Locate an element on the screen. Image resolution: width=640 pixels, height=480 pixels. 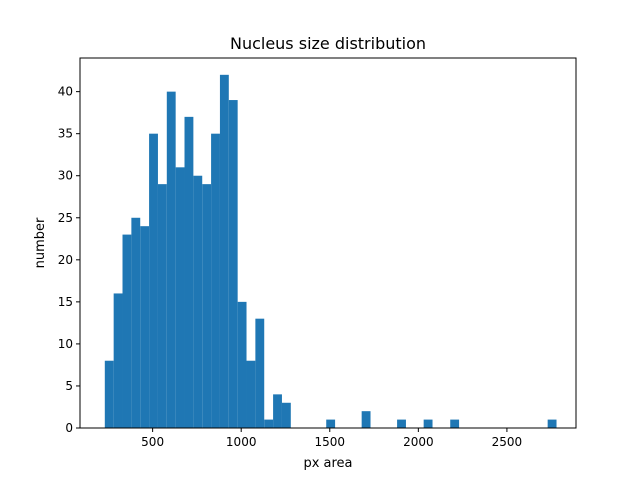
y-tick-label: 30 is located at coordinates (65, 176).